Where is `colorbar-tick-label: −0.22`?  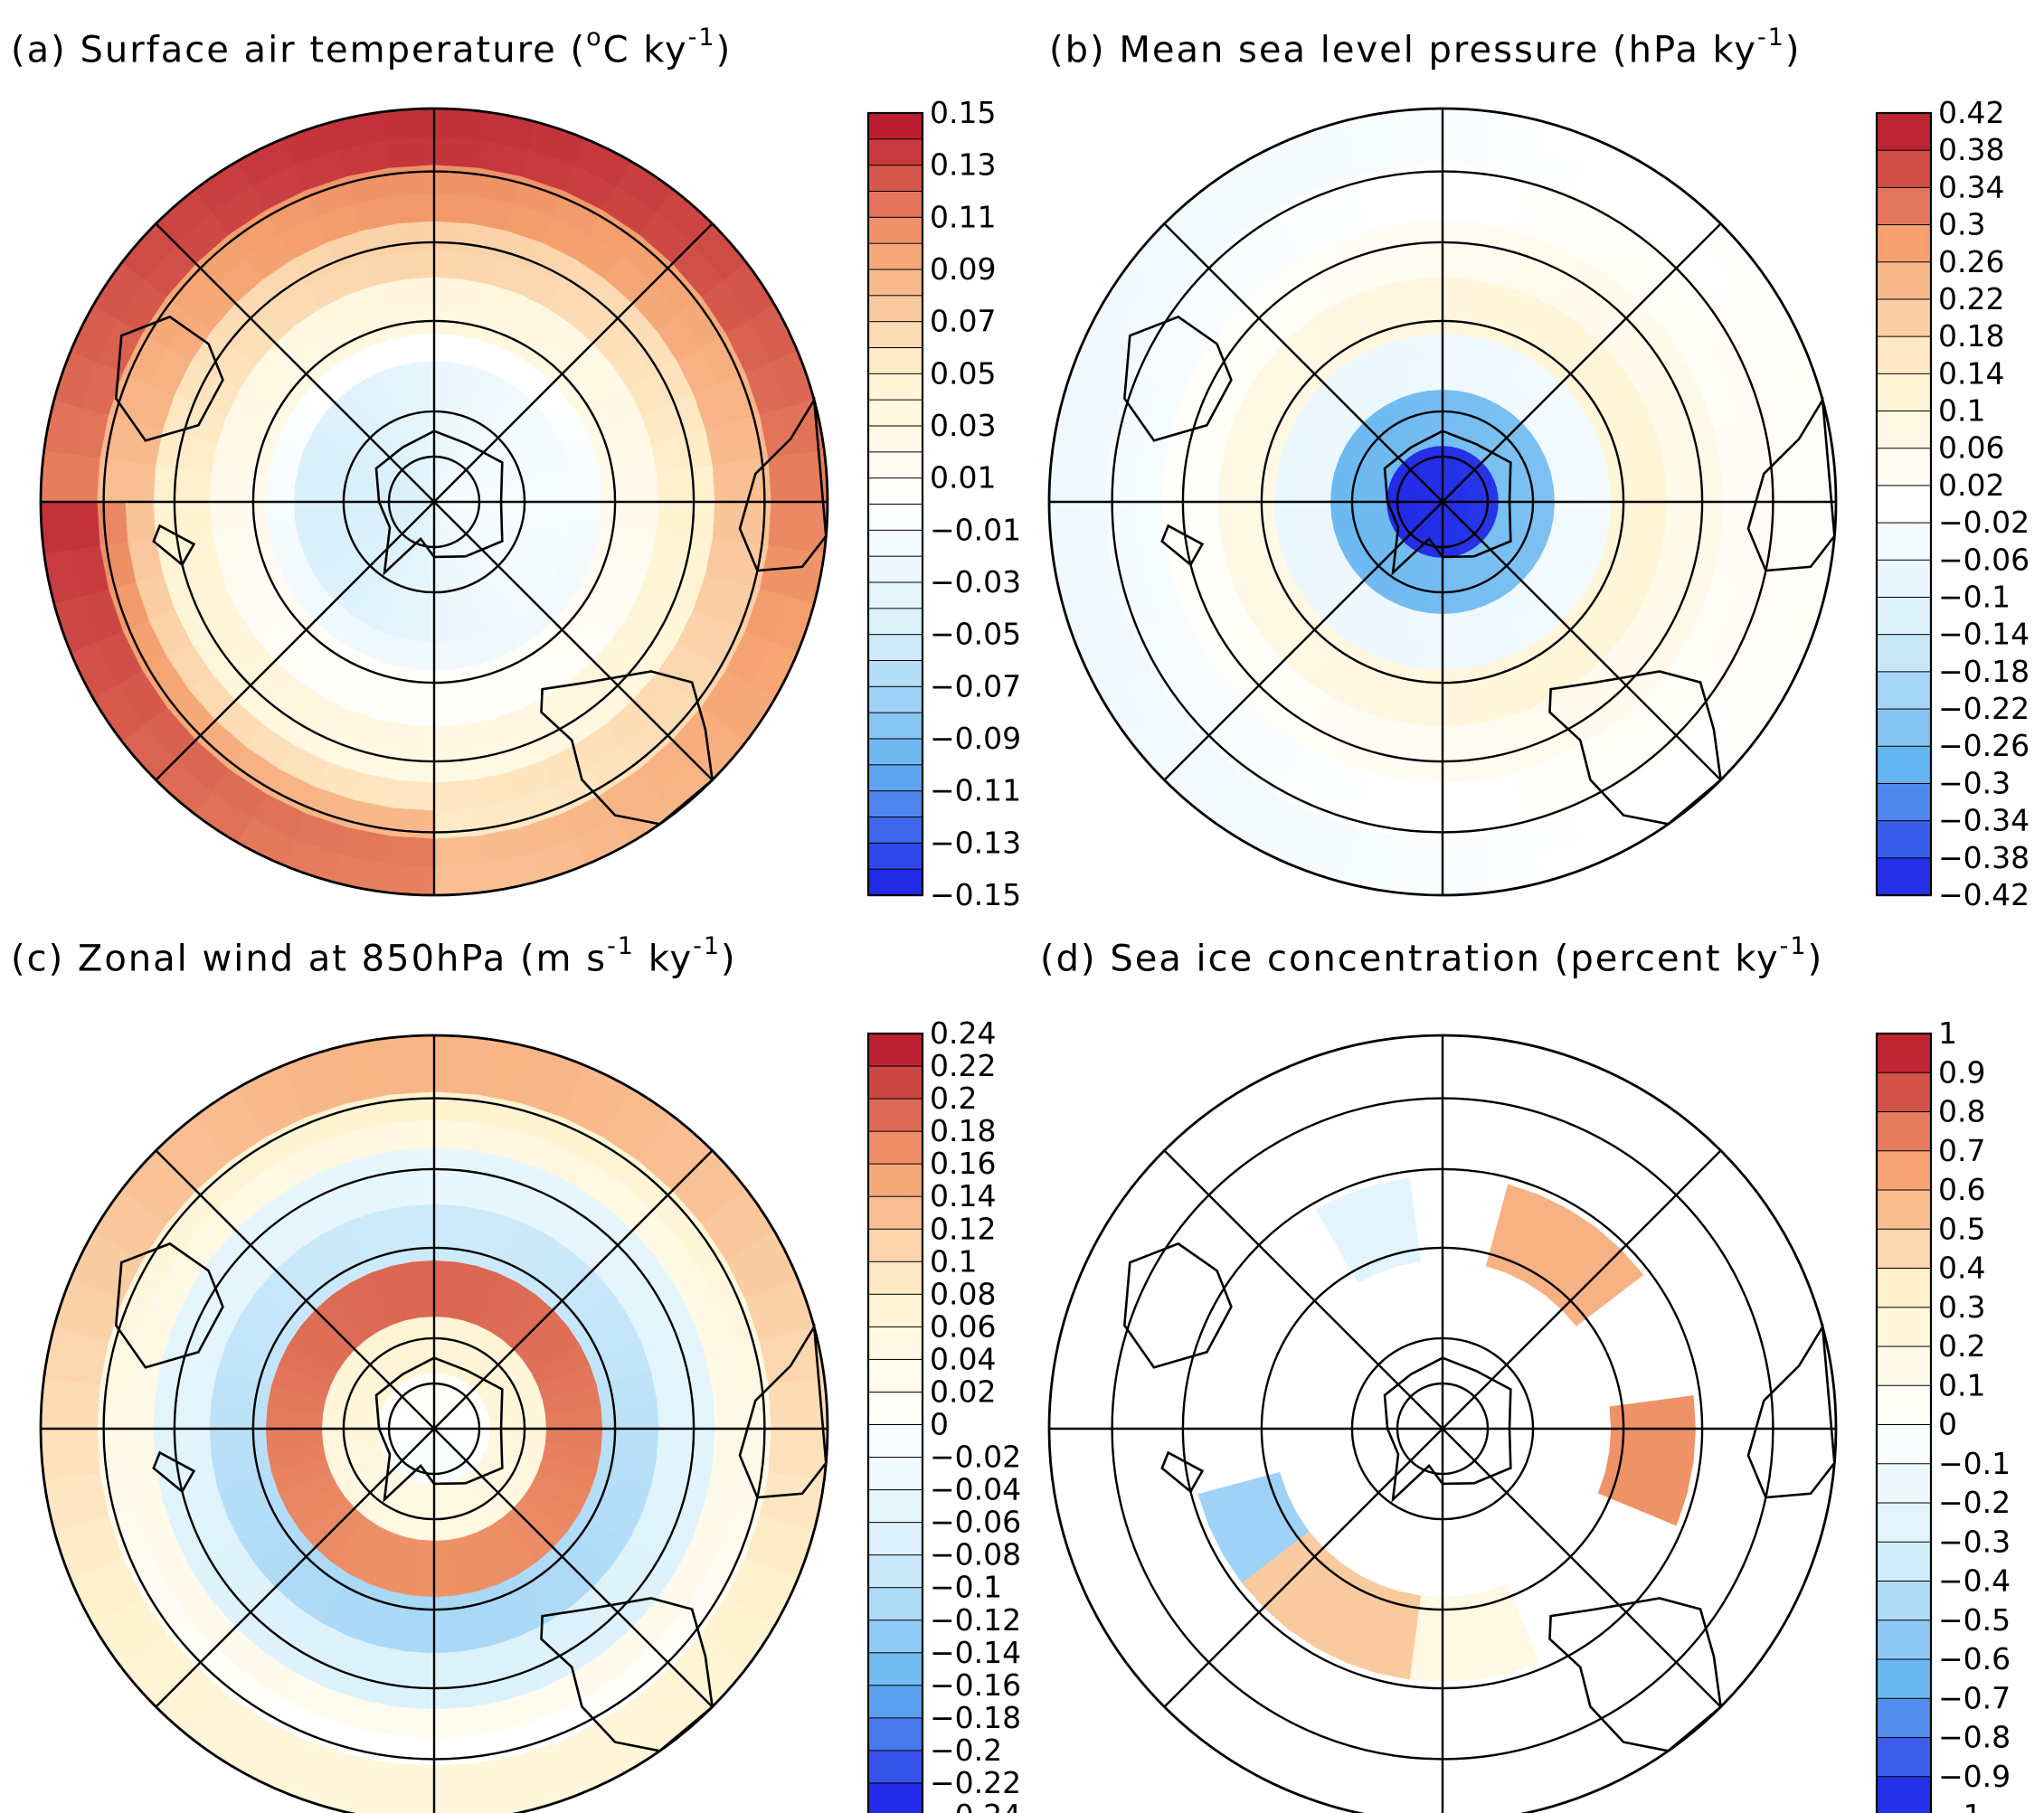
colorbar-tick-label: −0.22 is located at coordinates (1984, 708).